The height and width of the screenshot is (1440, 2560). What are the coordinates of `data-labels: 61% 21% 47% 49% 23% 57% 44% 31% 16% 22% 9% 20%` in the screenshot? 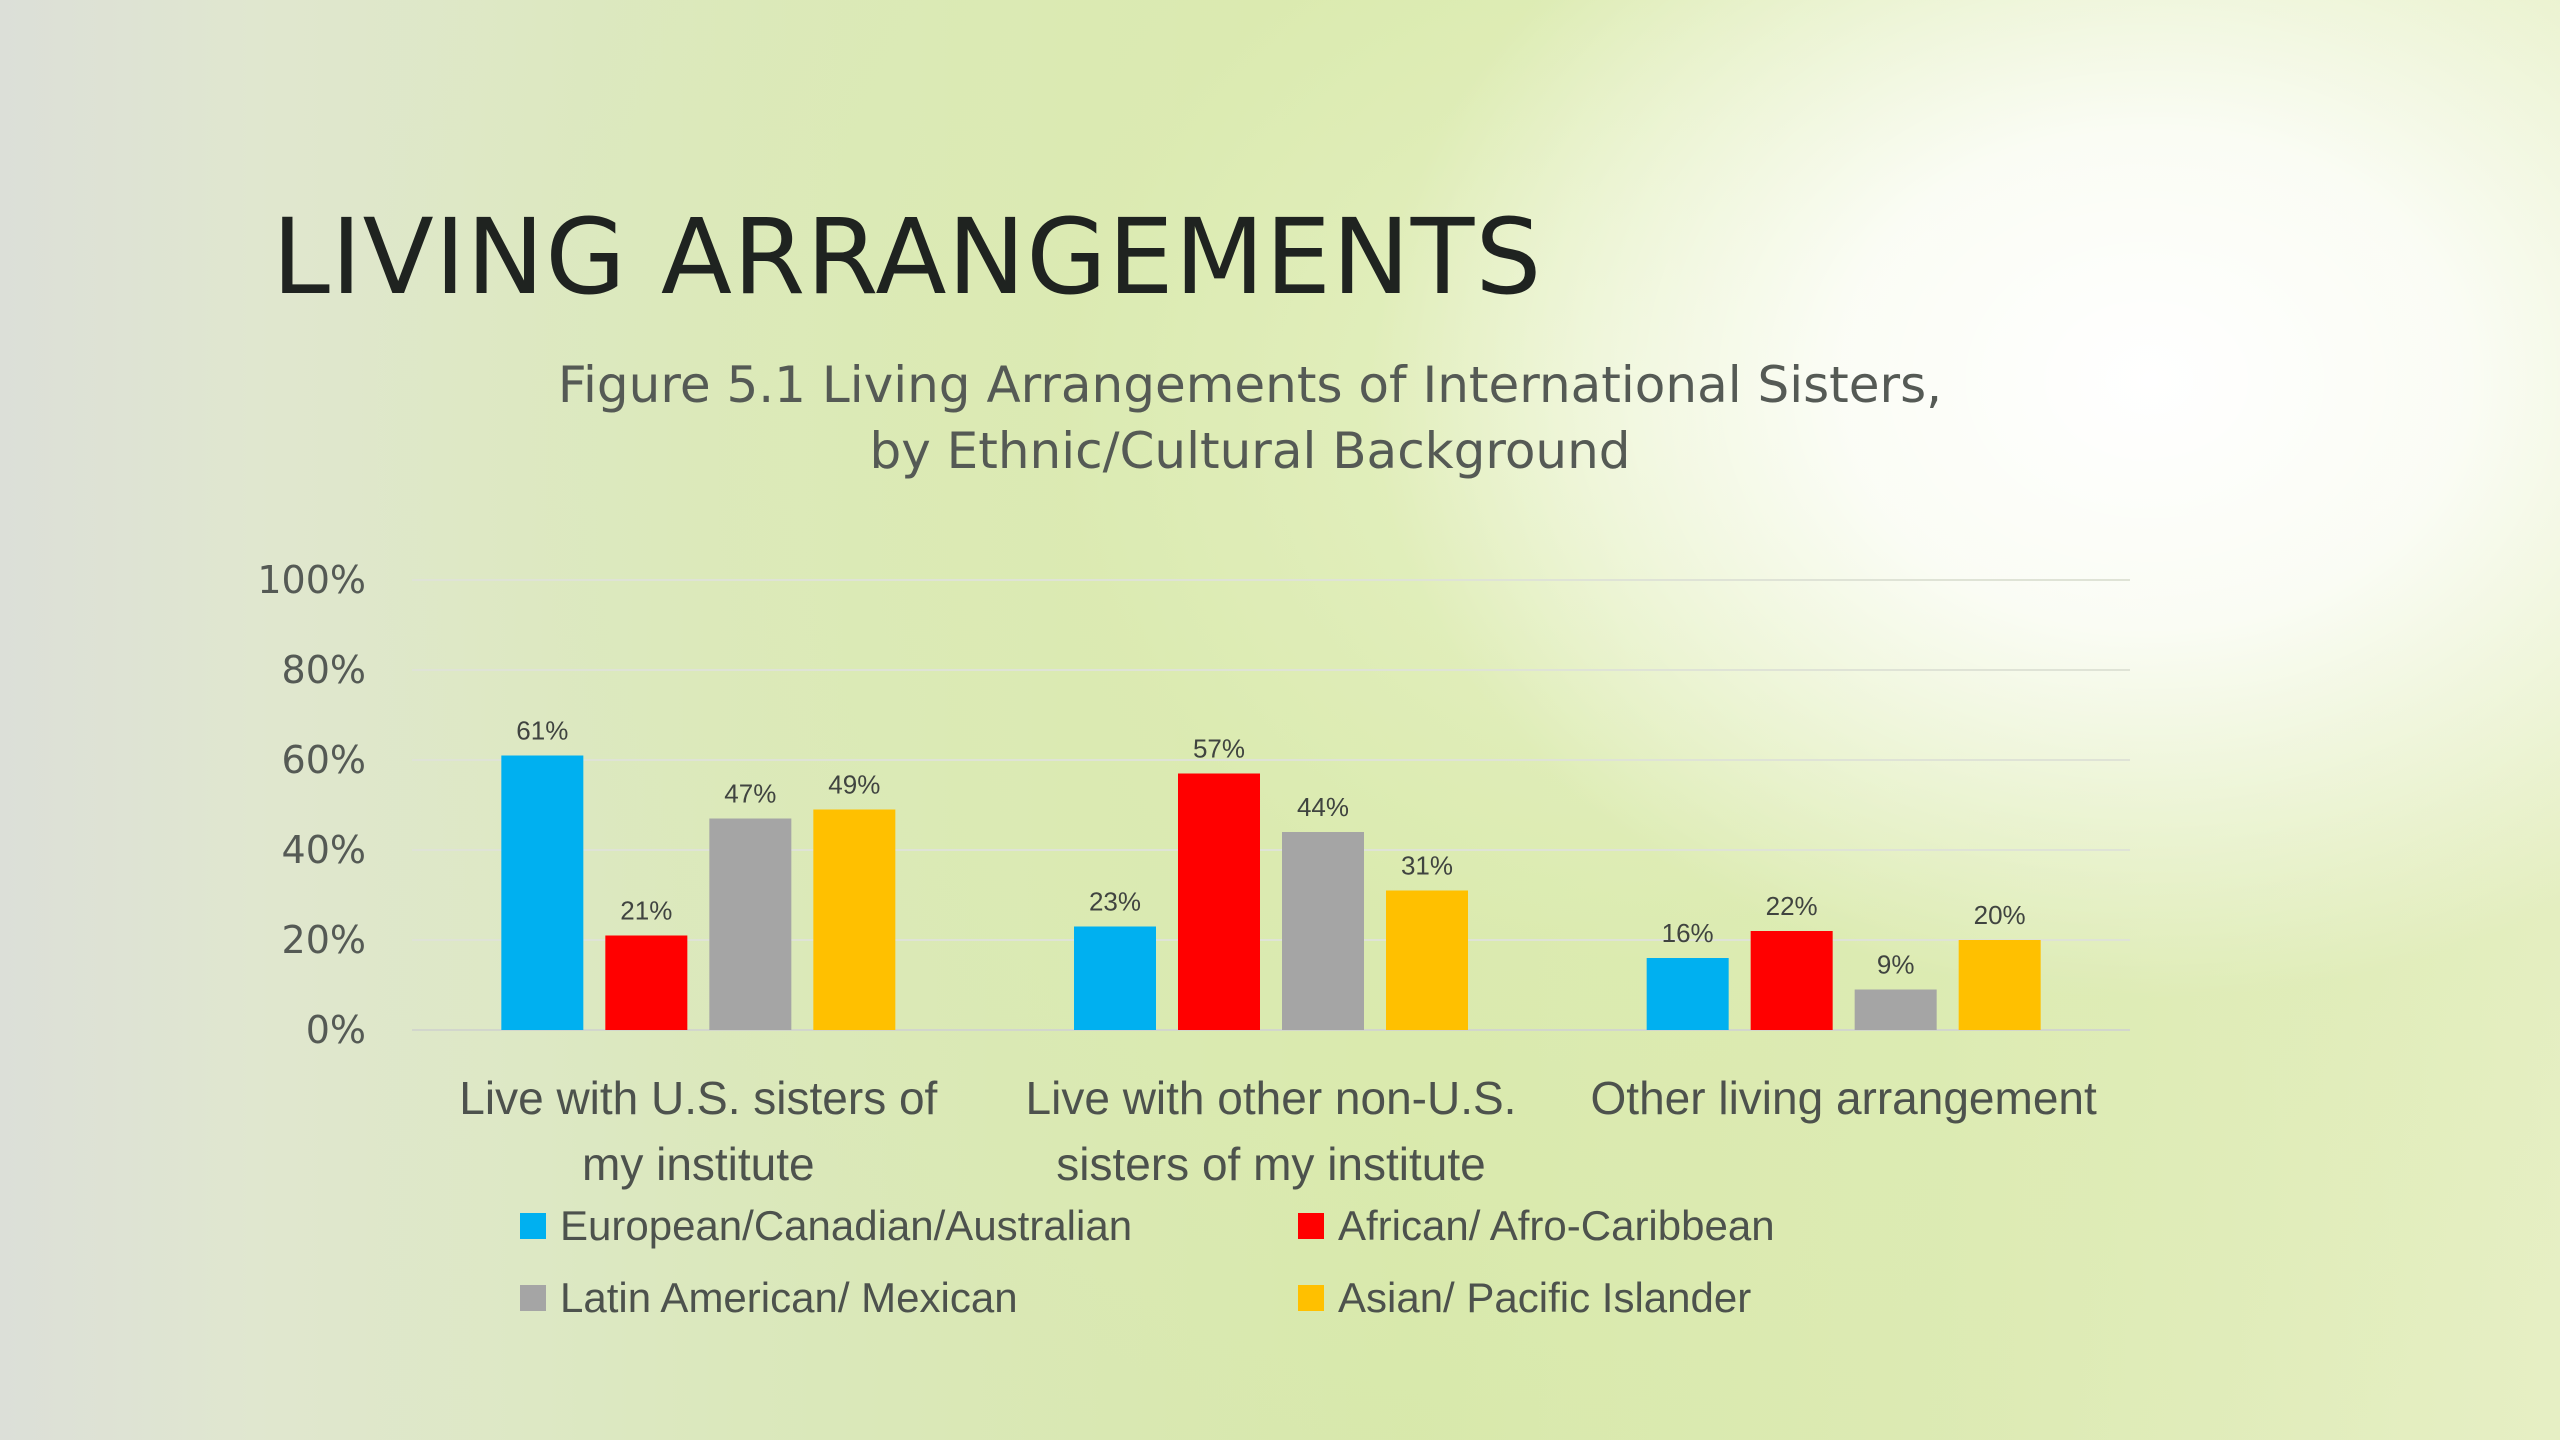 It's located at (1270, 848).